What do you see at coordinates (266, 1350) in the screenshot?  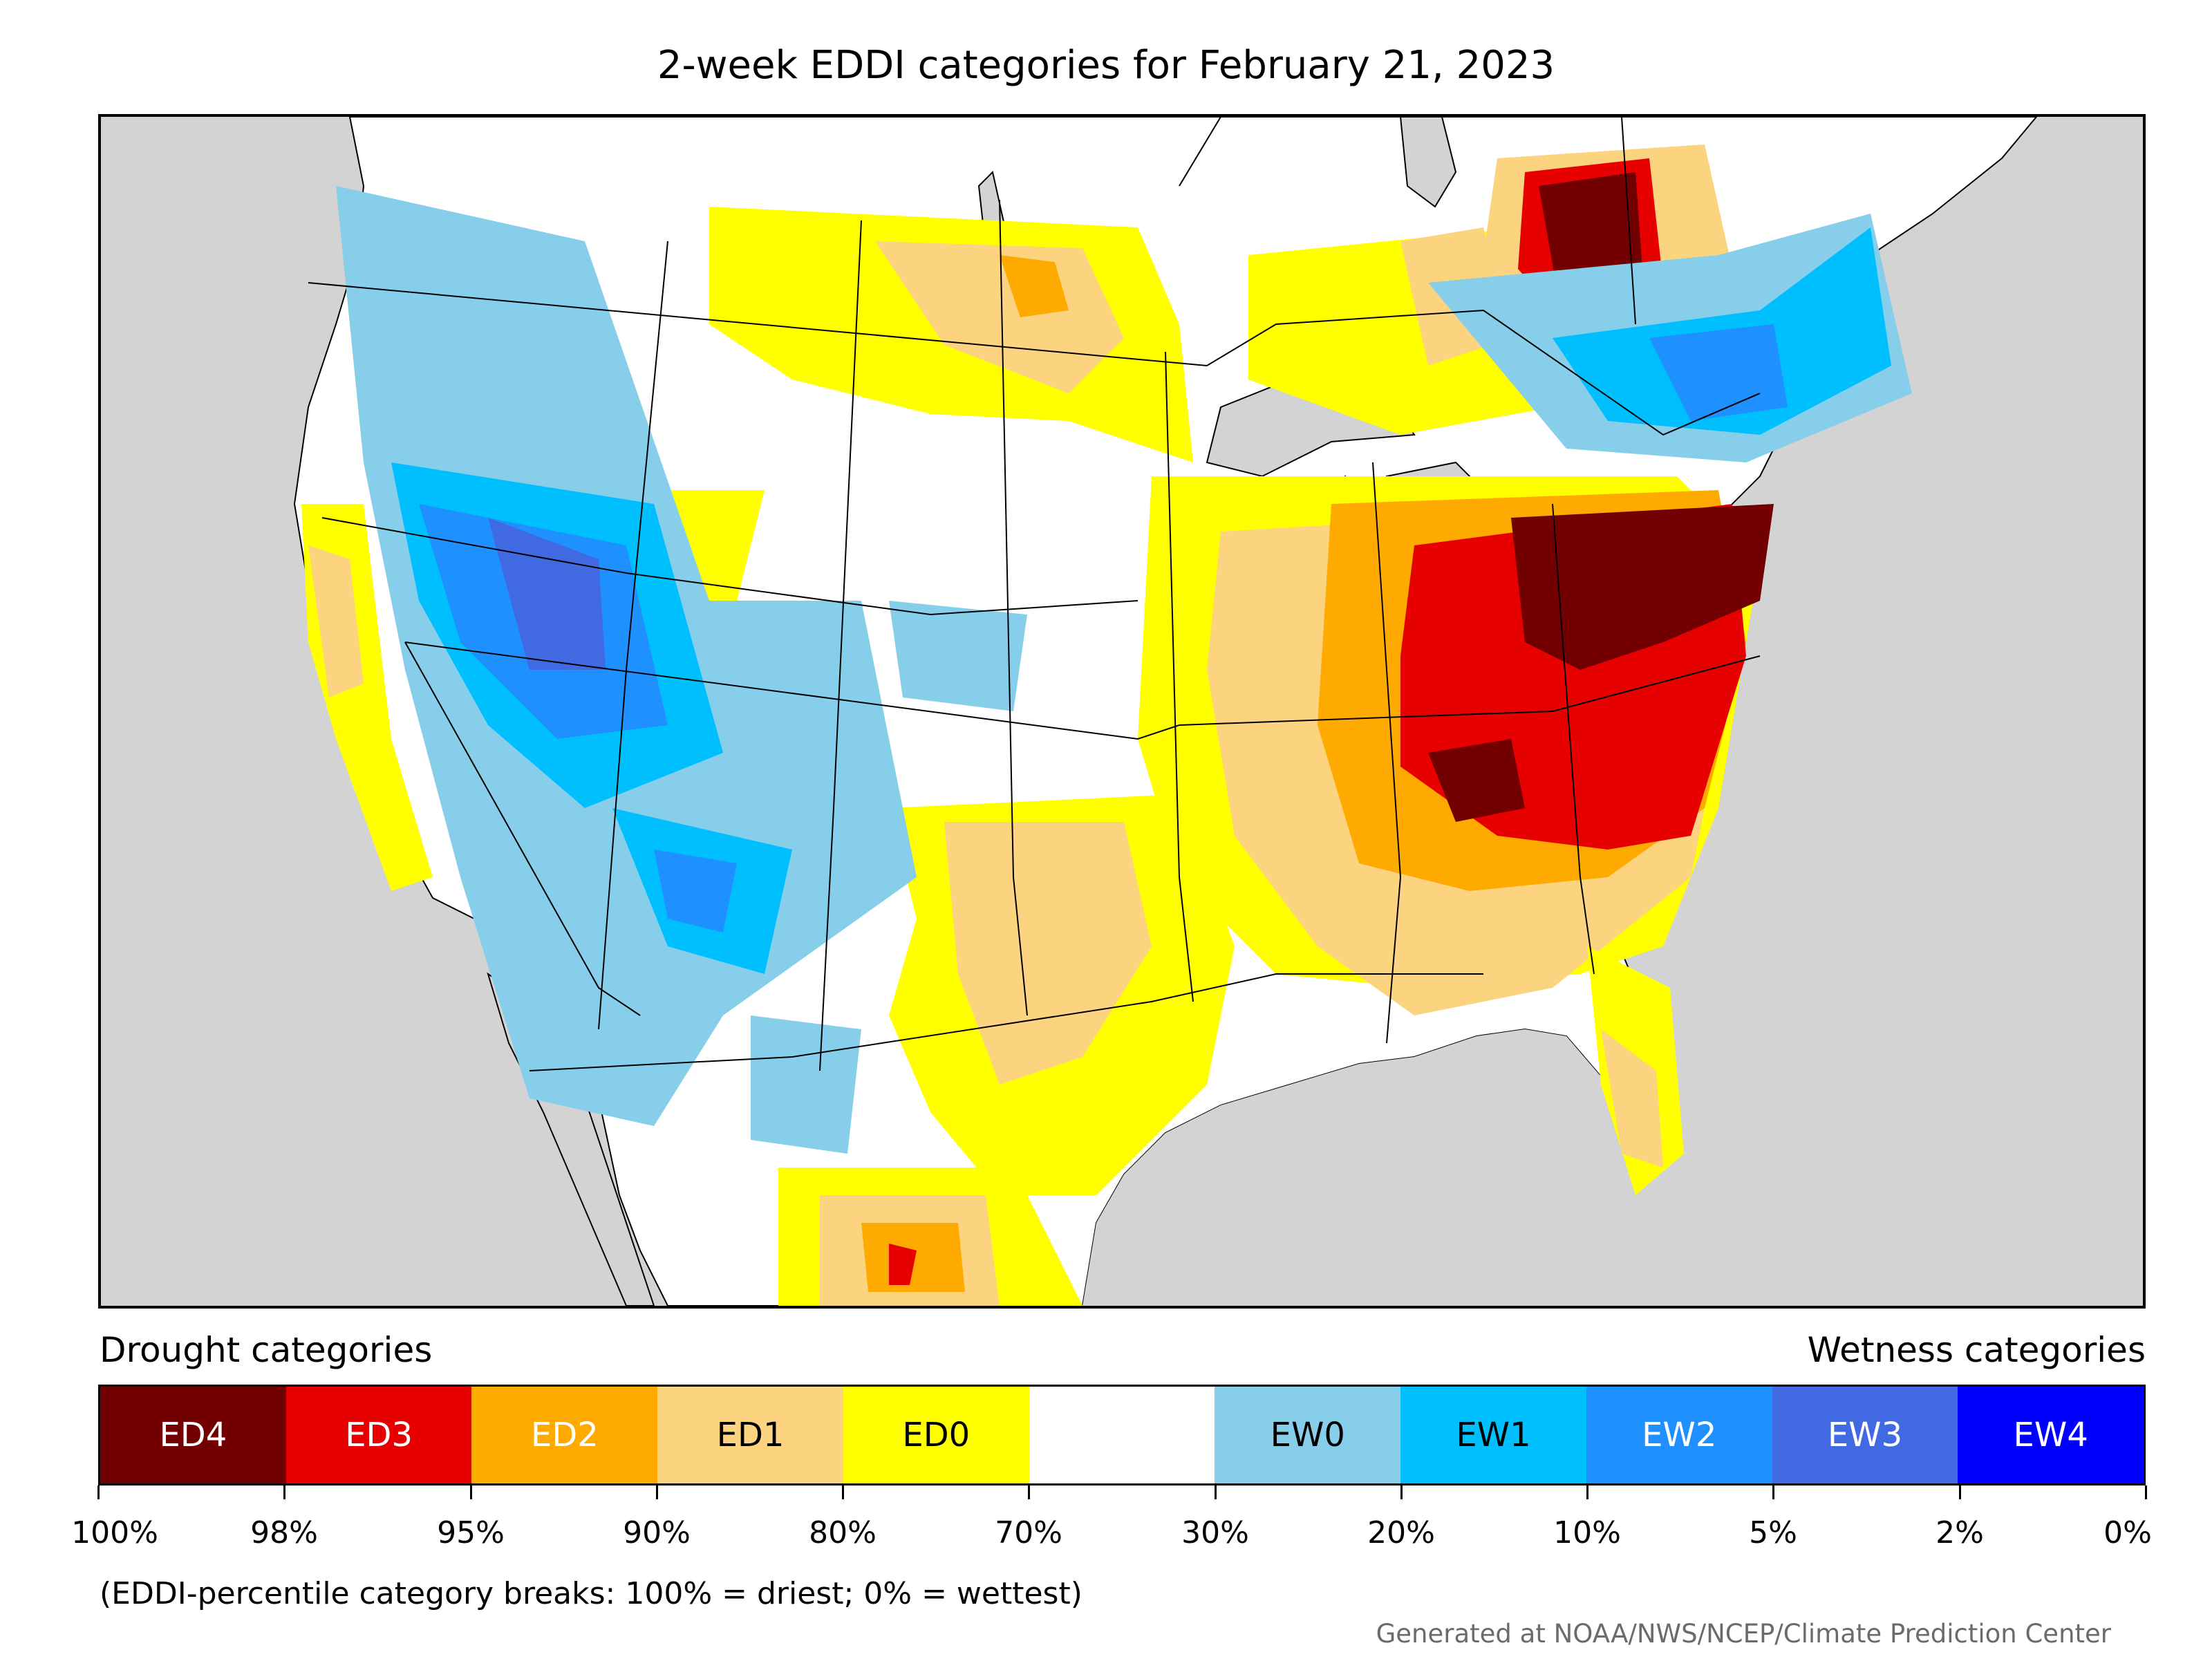 I see `drought-categories-heading: Drought categories` at bounding box center [266, 1350].